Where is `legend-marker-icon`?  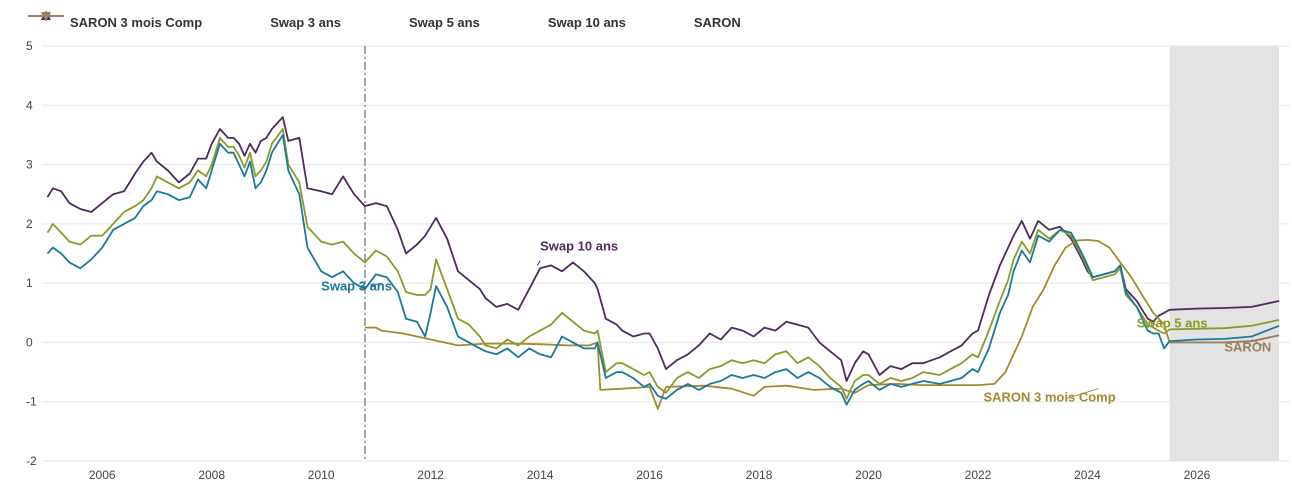 legend-marker-icon is located at coordinates (358, 20).